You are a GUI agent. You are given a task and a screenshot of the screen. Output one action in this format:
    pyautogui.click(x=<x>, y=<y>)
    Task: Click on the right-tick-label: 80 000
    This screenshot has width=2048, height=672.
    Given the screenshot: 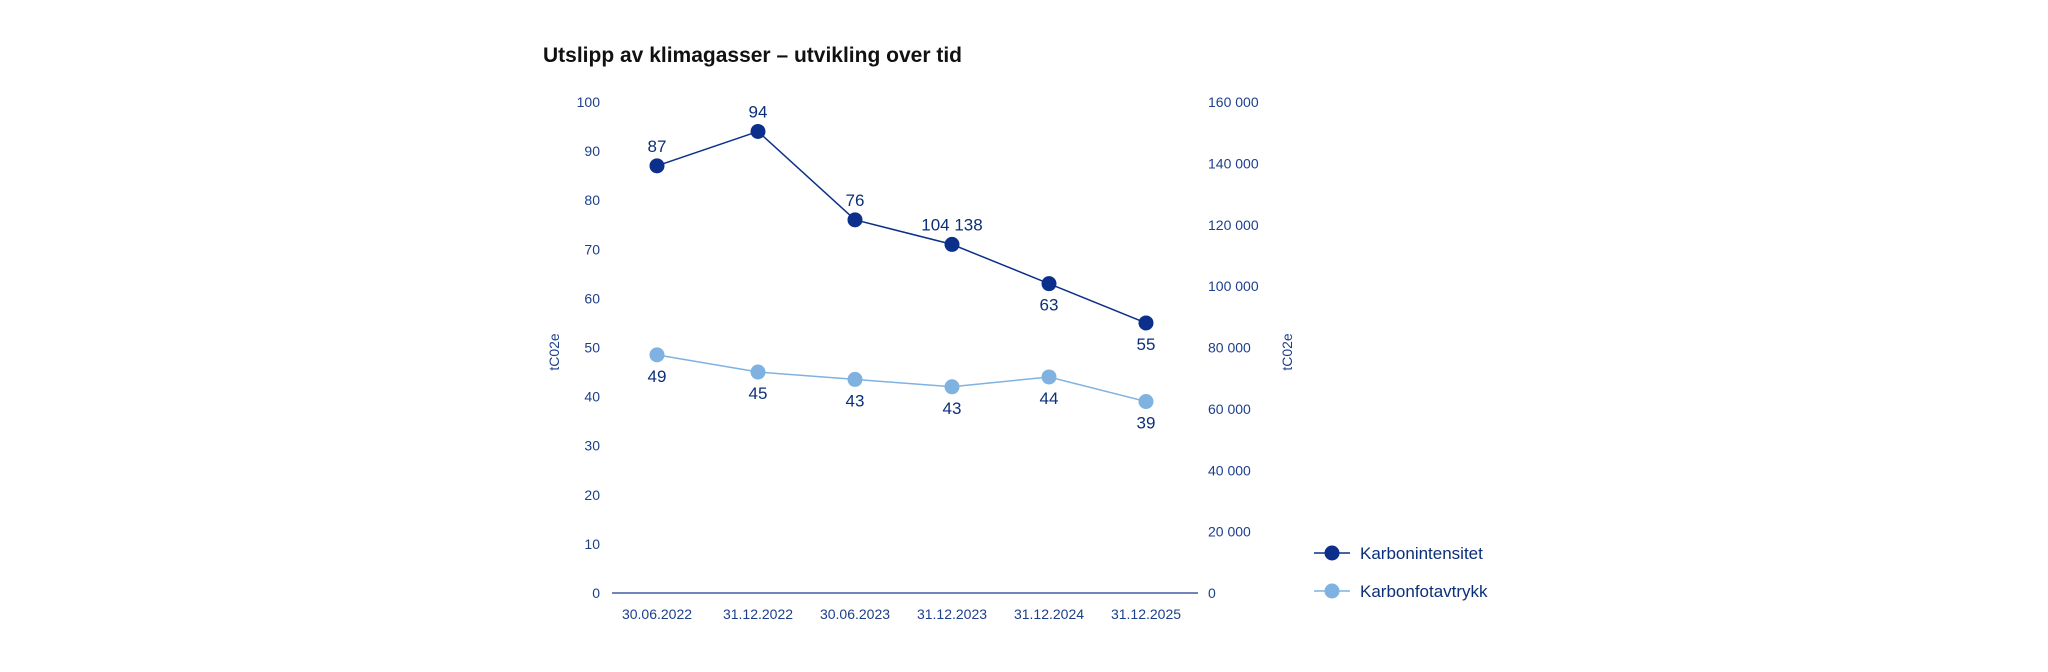 What is the action you would take?
    pyautogui.click(x=1229, y=348)
    